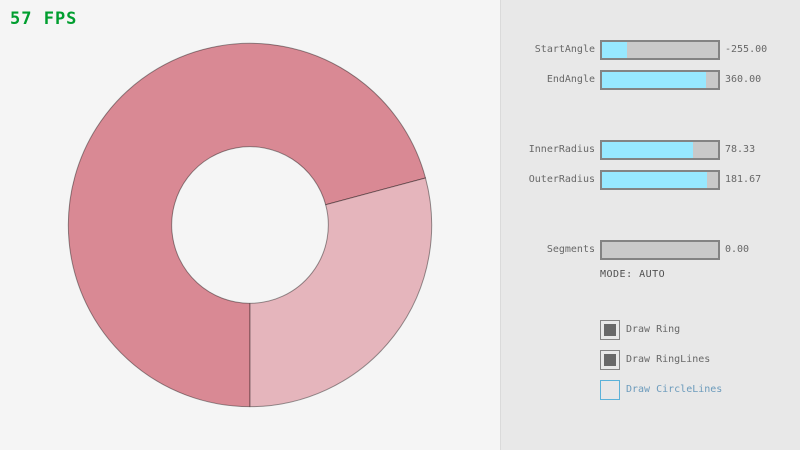 The height and width of the screenshot is (450, 800). I want to click on end-angle-slider-fill, so click(654, 80).